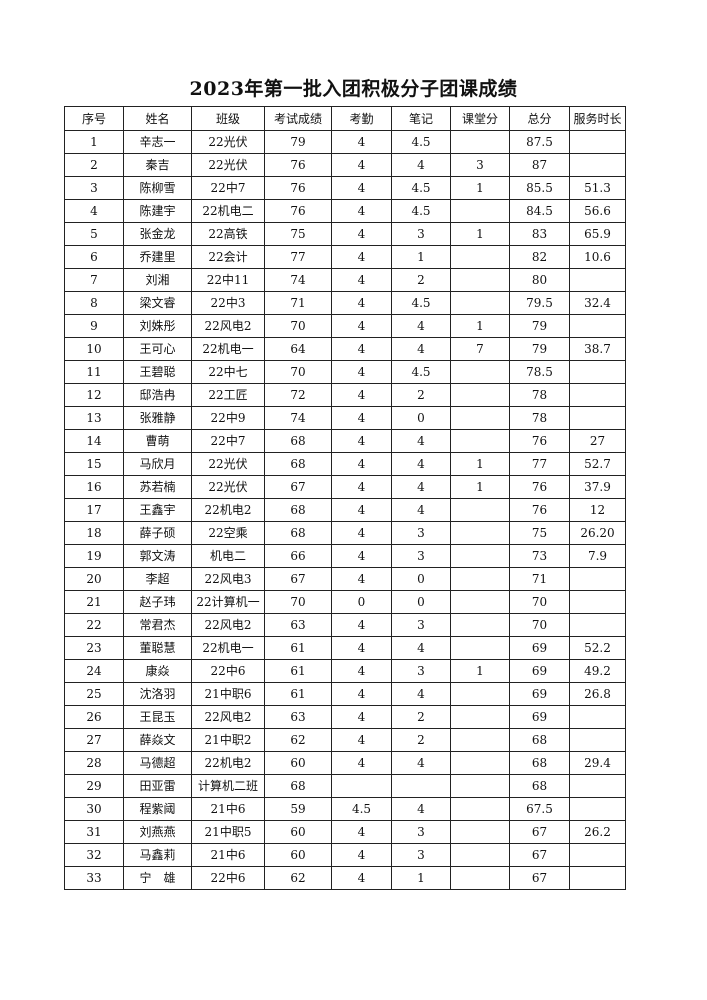 This screenshot has height=1000, width=707. I want to click on table-row: 23 董聪慧 22机电一 61 4 4 69 52.2, so click(345, 647).